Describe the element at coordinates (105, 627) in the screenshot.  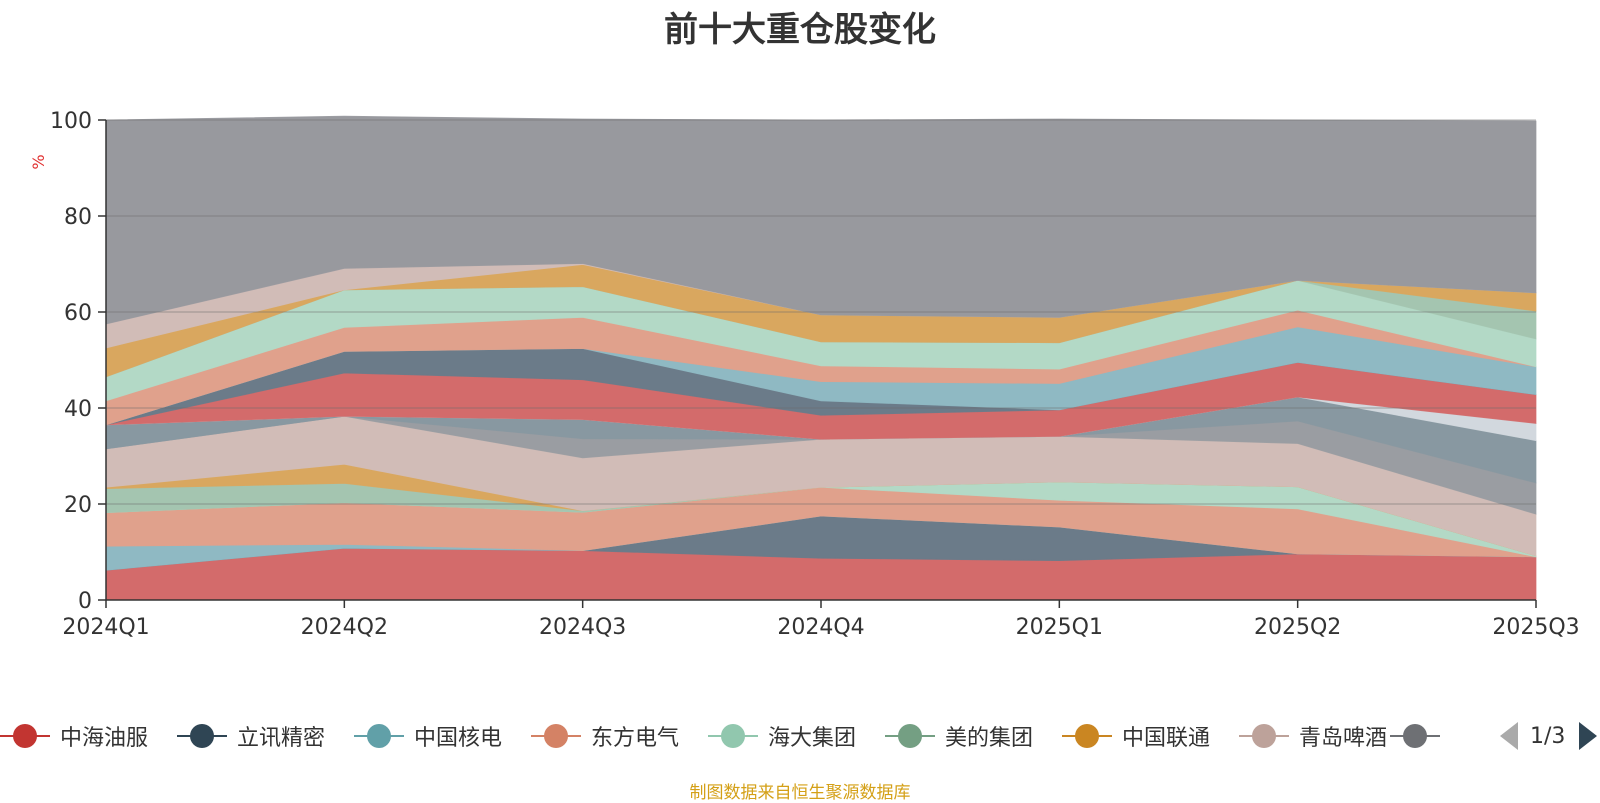
I see `x-tick-label: 2024Q1` at that location.